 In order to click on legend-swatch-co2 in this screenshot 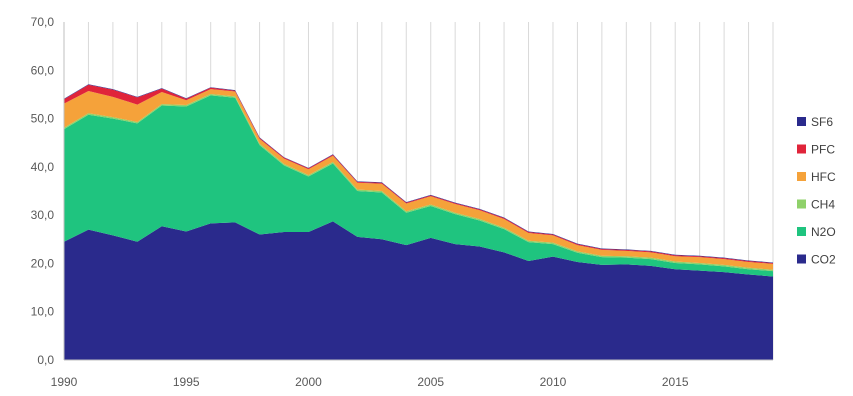, I will do `click(801, 259)`.